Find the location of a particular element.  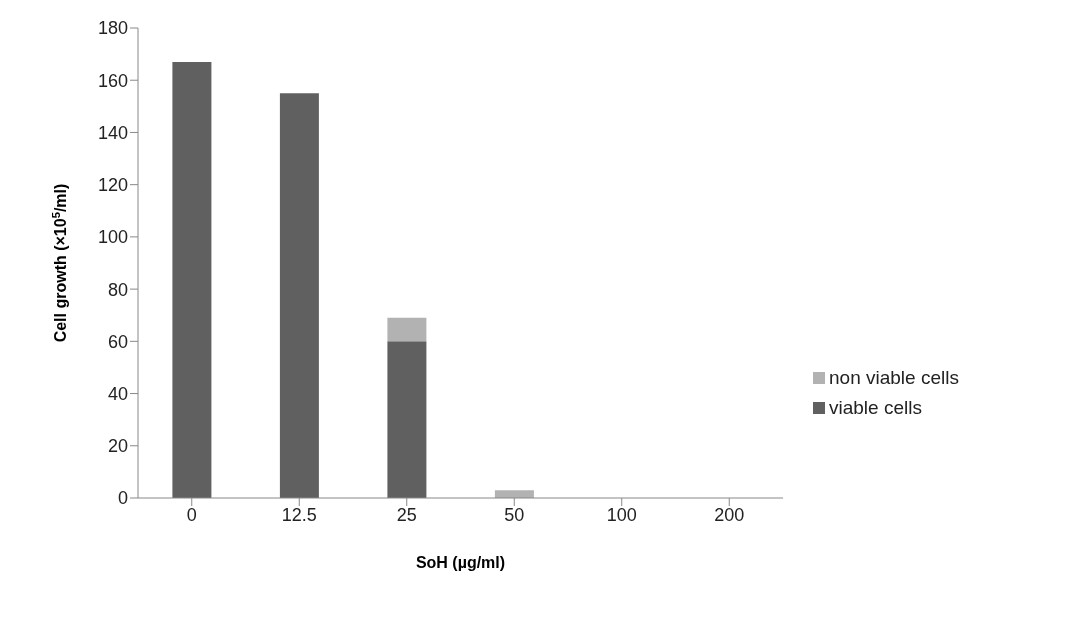

y-tick-label: 120 is located at coordinates (112, 185).